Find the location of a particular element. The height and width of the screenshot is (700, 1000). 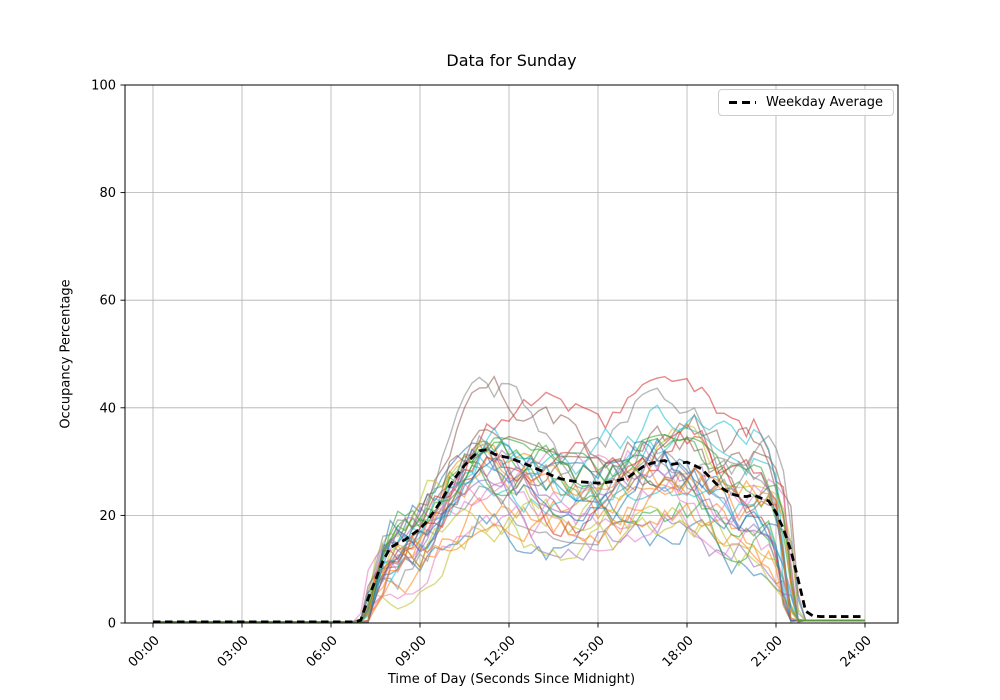

chart-title: Data for Sunday is located at coordinates (511, 60).